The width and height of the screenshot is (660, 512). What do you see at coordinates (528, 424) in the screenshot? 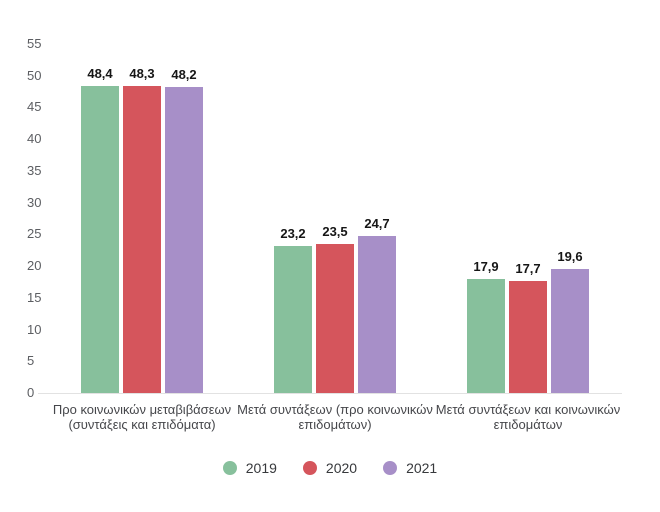
I see `category-label-line: επιδομάτων` at bounding box center [528, 424].